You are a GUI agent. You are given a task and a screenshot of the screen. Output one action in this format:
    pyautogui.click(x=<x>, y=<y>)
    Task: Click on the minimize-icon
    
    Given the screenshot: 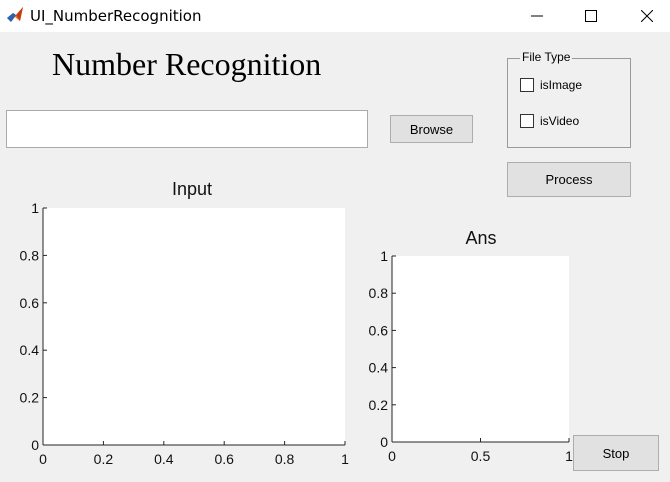 What is the action you would take?
    pyautogui.click(x=537, y=16)
    